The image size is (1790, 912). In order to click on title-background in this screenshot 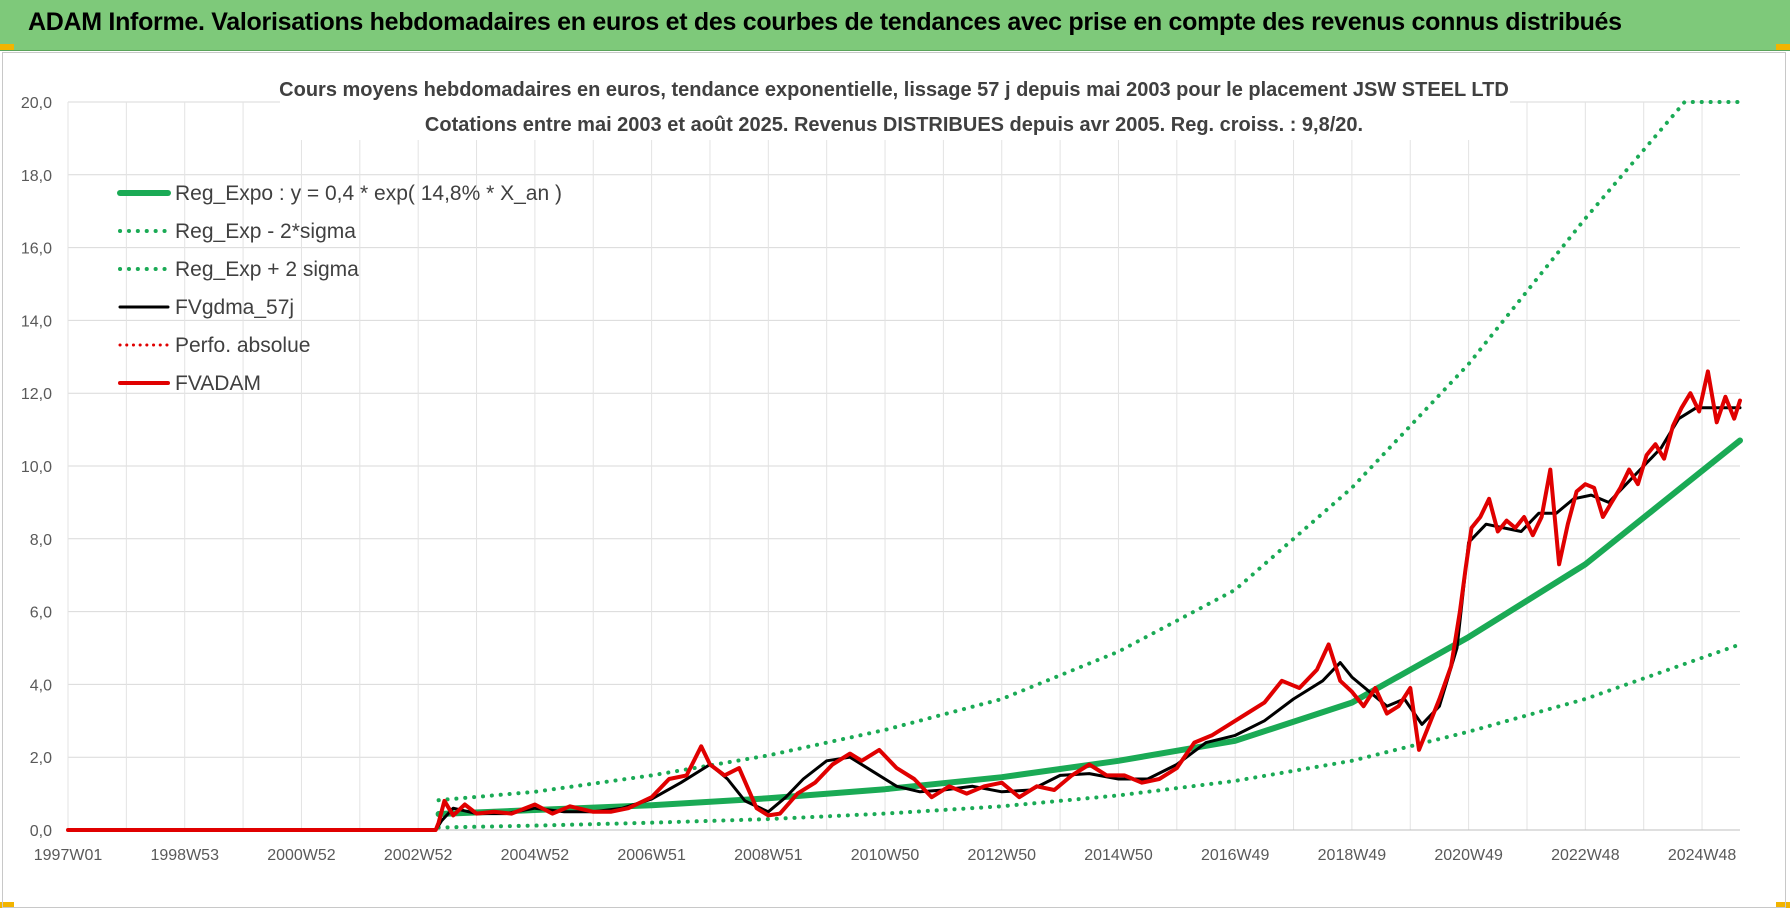, I will do `click(895, 106)`.